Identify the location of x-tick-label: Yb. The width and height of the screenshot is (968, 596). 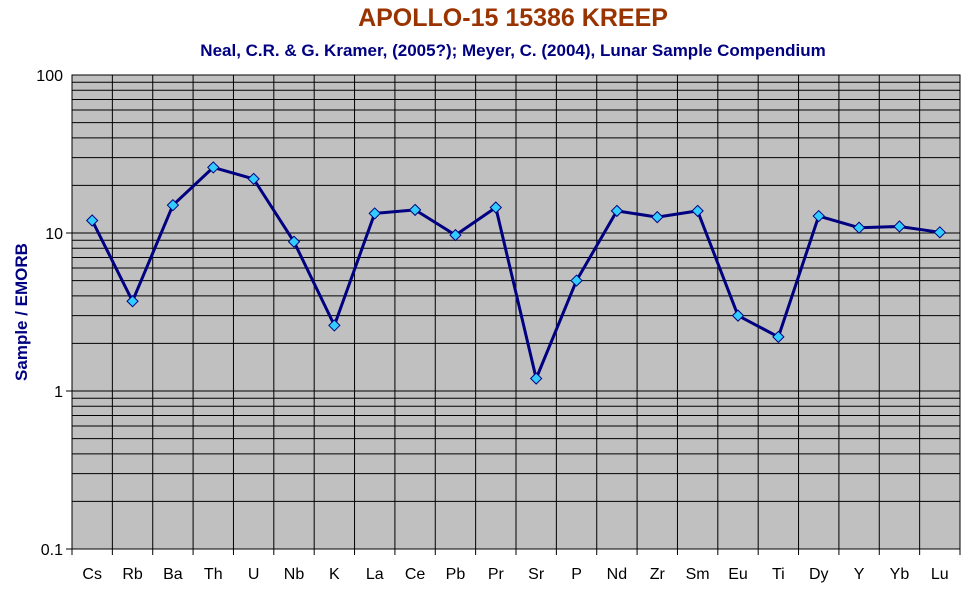
(900, 574).